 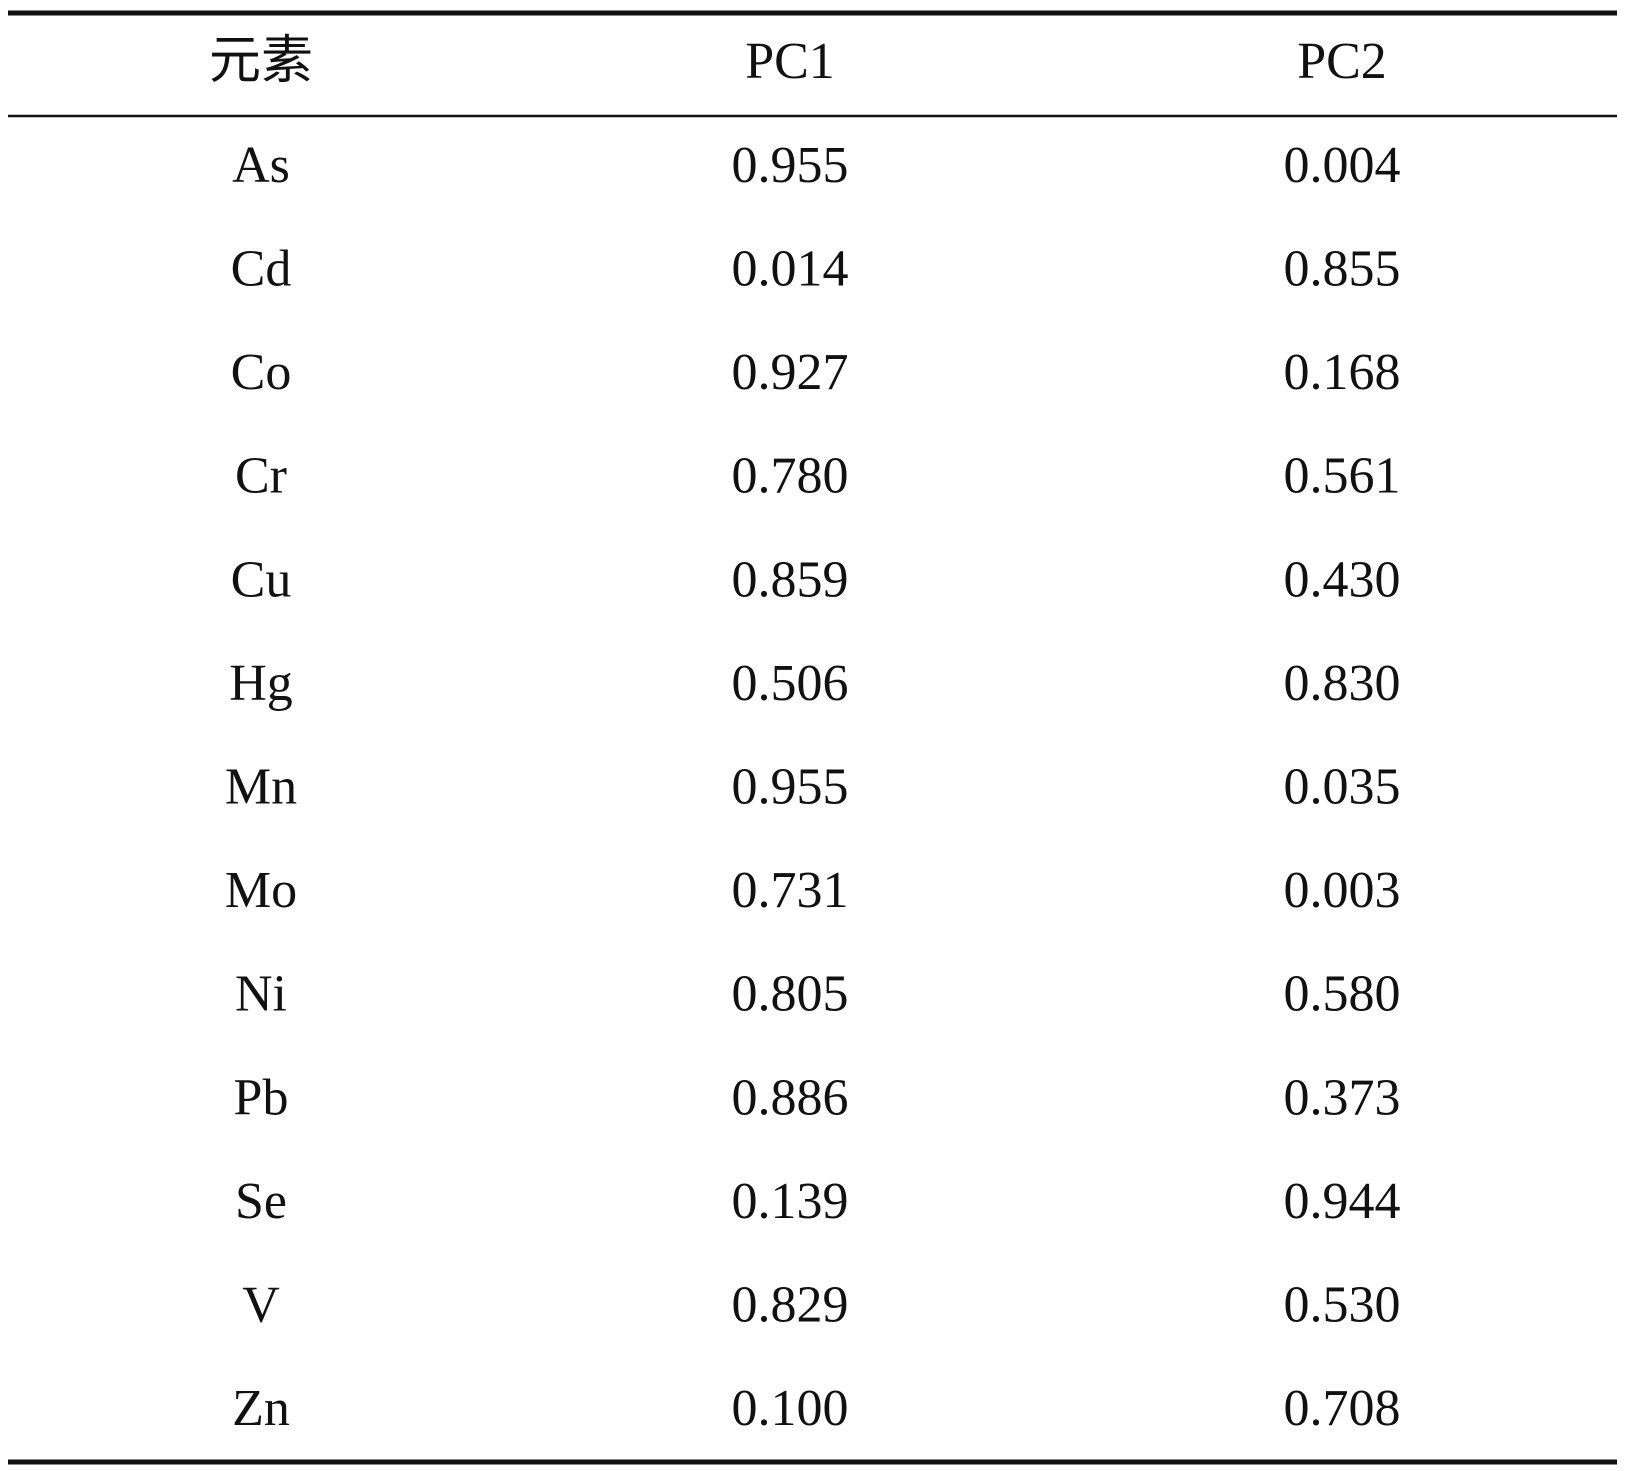 I want to click on value-cell: 0.530, so click(x=1342, y=1305).